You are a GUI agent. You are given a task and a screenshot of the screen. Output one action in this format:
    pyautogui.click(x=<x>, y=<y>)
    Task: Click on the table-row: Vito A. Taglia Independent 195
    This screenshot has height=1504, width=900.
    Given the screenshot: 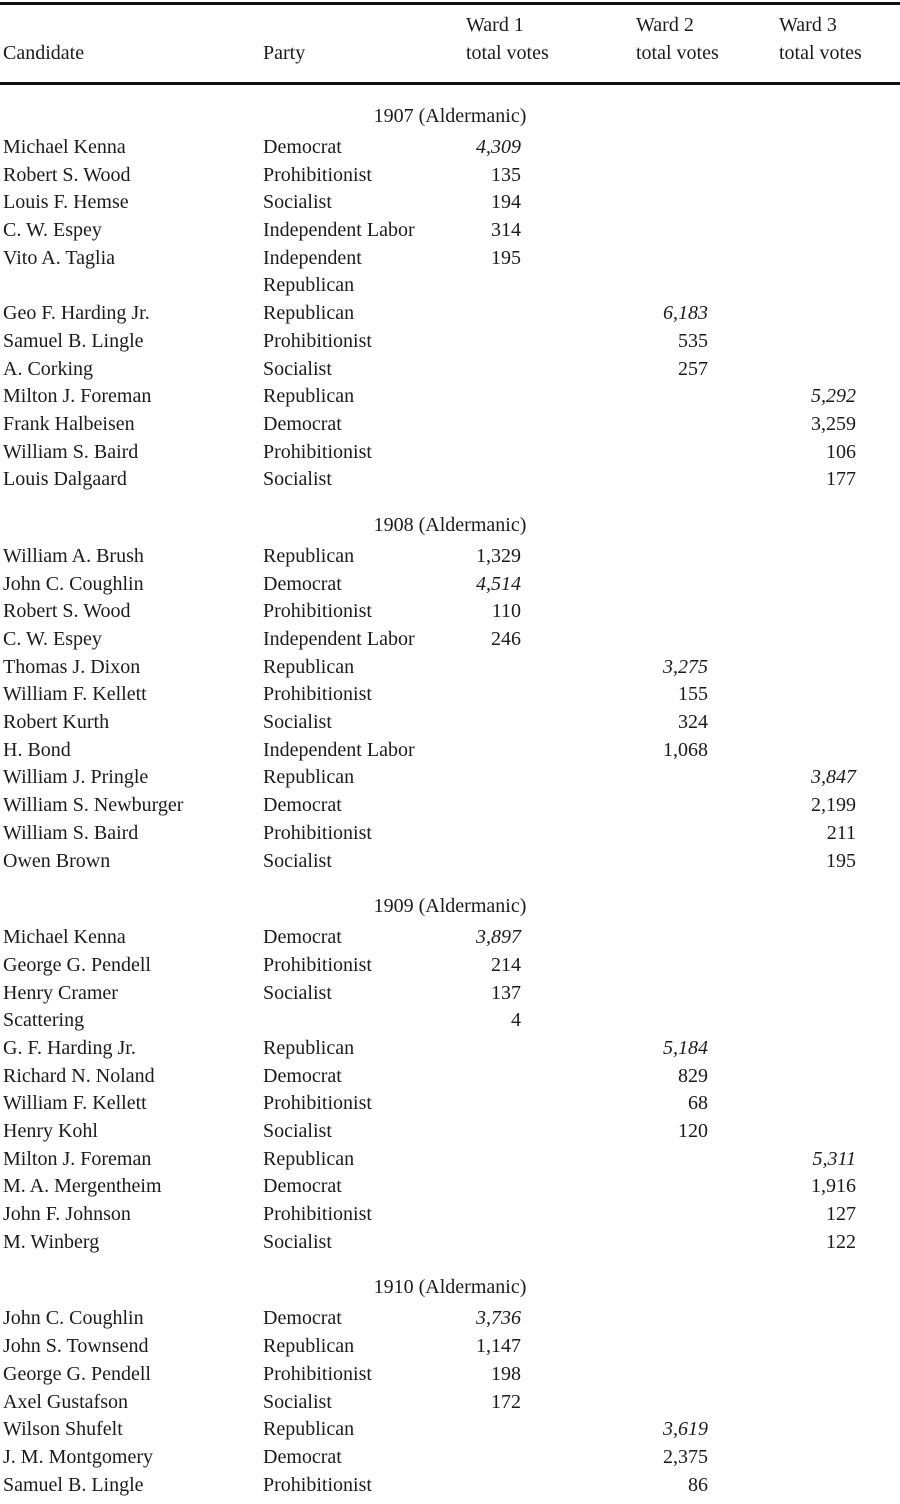 What is the action you would take?
    pyautogui.click(x=450, y=259)
    